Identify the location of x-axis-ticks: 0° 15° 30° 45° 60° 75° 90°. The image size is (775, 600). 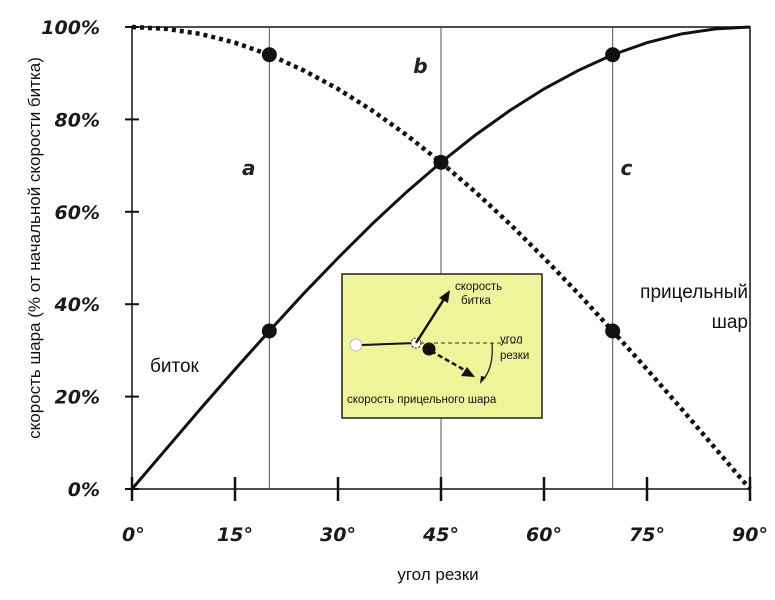
(445, 511).